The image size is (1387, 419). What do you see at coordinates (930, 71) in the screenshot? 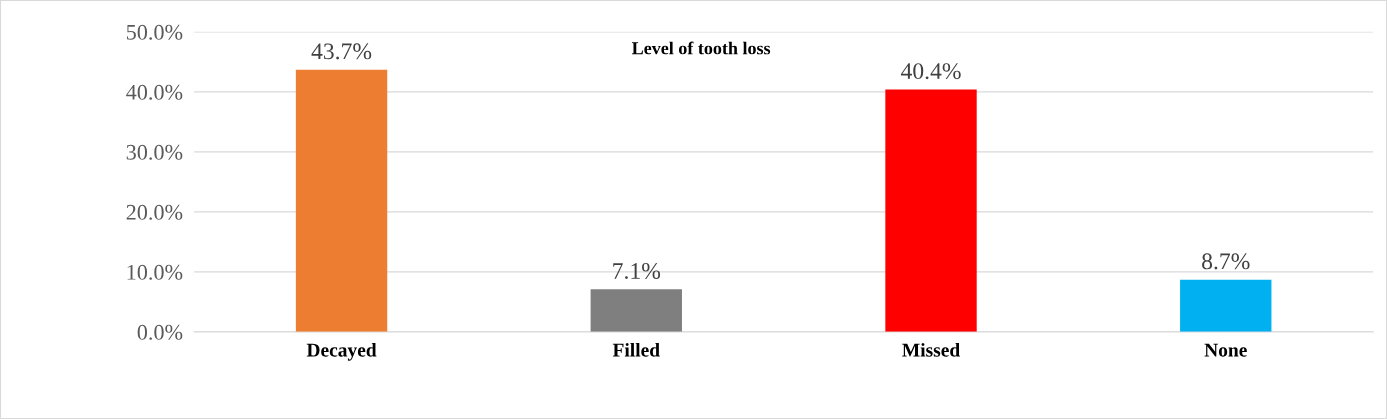
I see `data-label: 40.4%` at bounding box center [930, 71].